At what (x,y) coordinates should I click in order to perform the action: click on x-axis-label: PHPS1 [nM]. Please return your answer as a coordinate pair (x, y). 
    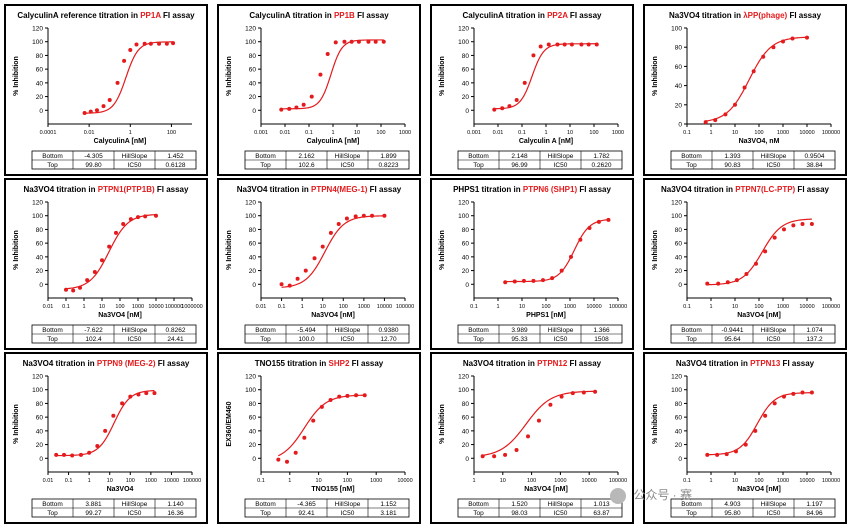
    Looking at the image, I should click on (546, 315).